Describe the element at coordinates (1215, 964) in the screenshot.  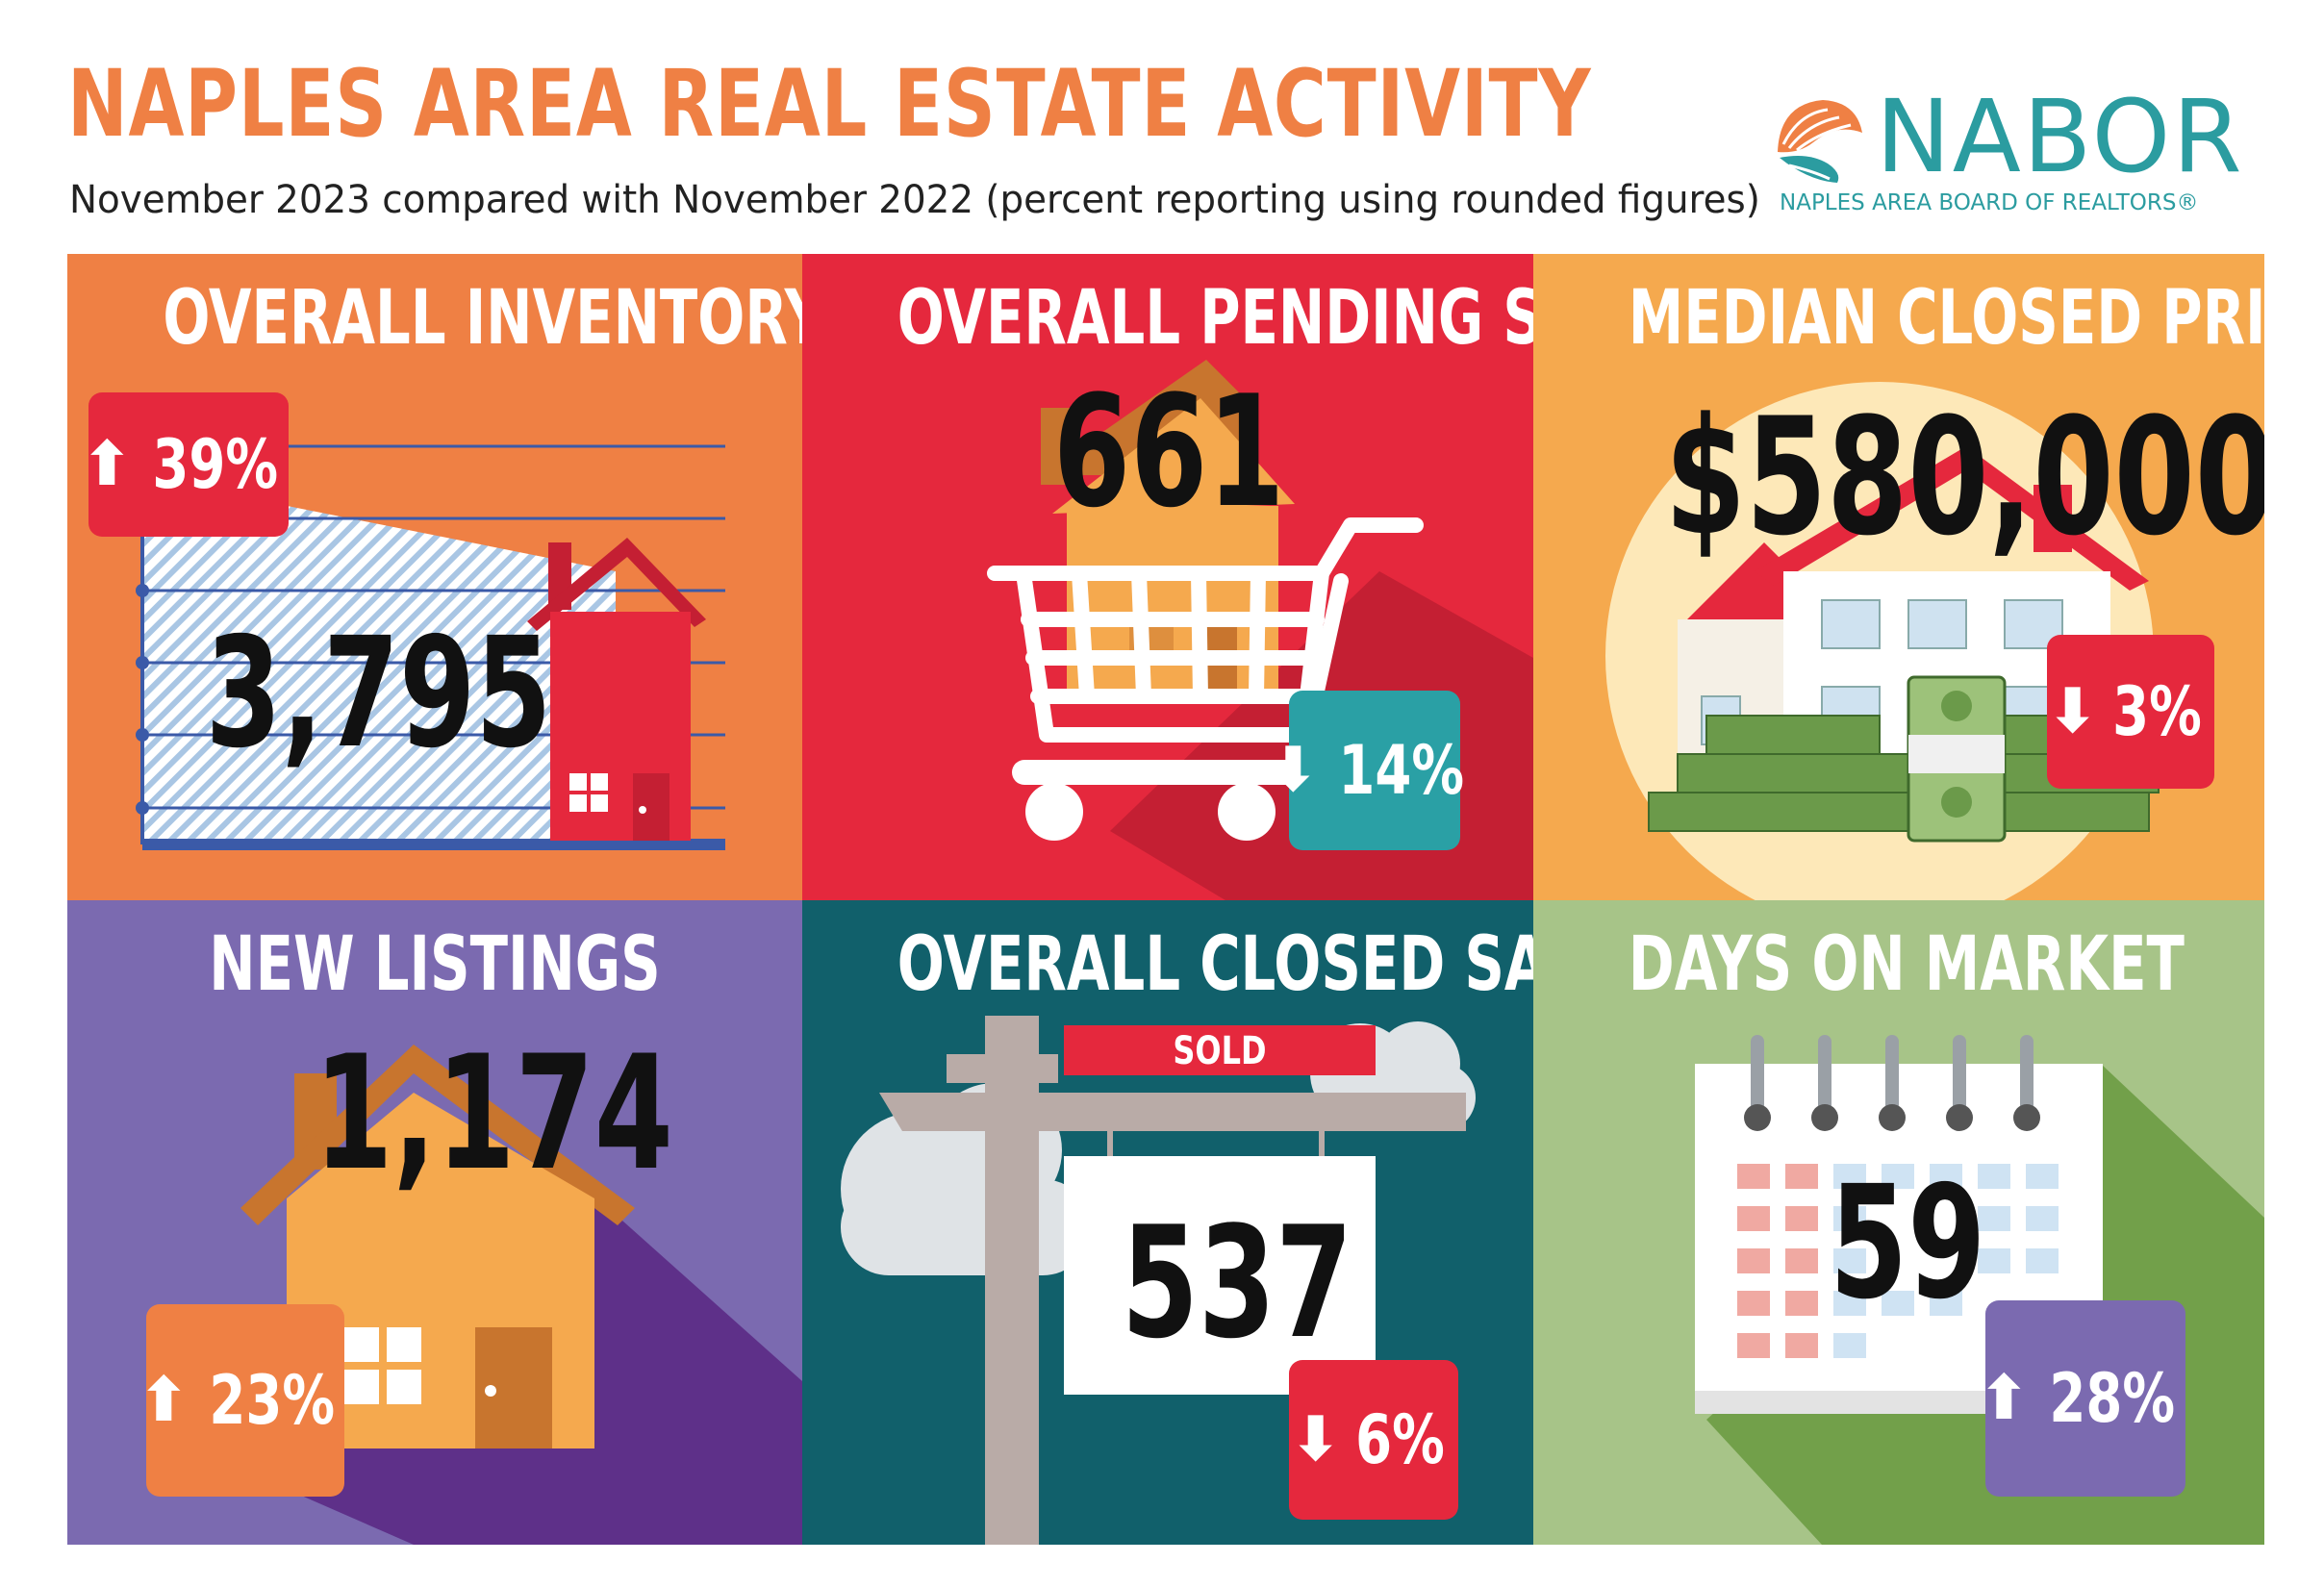
I see `closed-title: OVERALL CLOSED SALES` at that location.